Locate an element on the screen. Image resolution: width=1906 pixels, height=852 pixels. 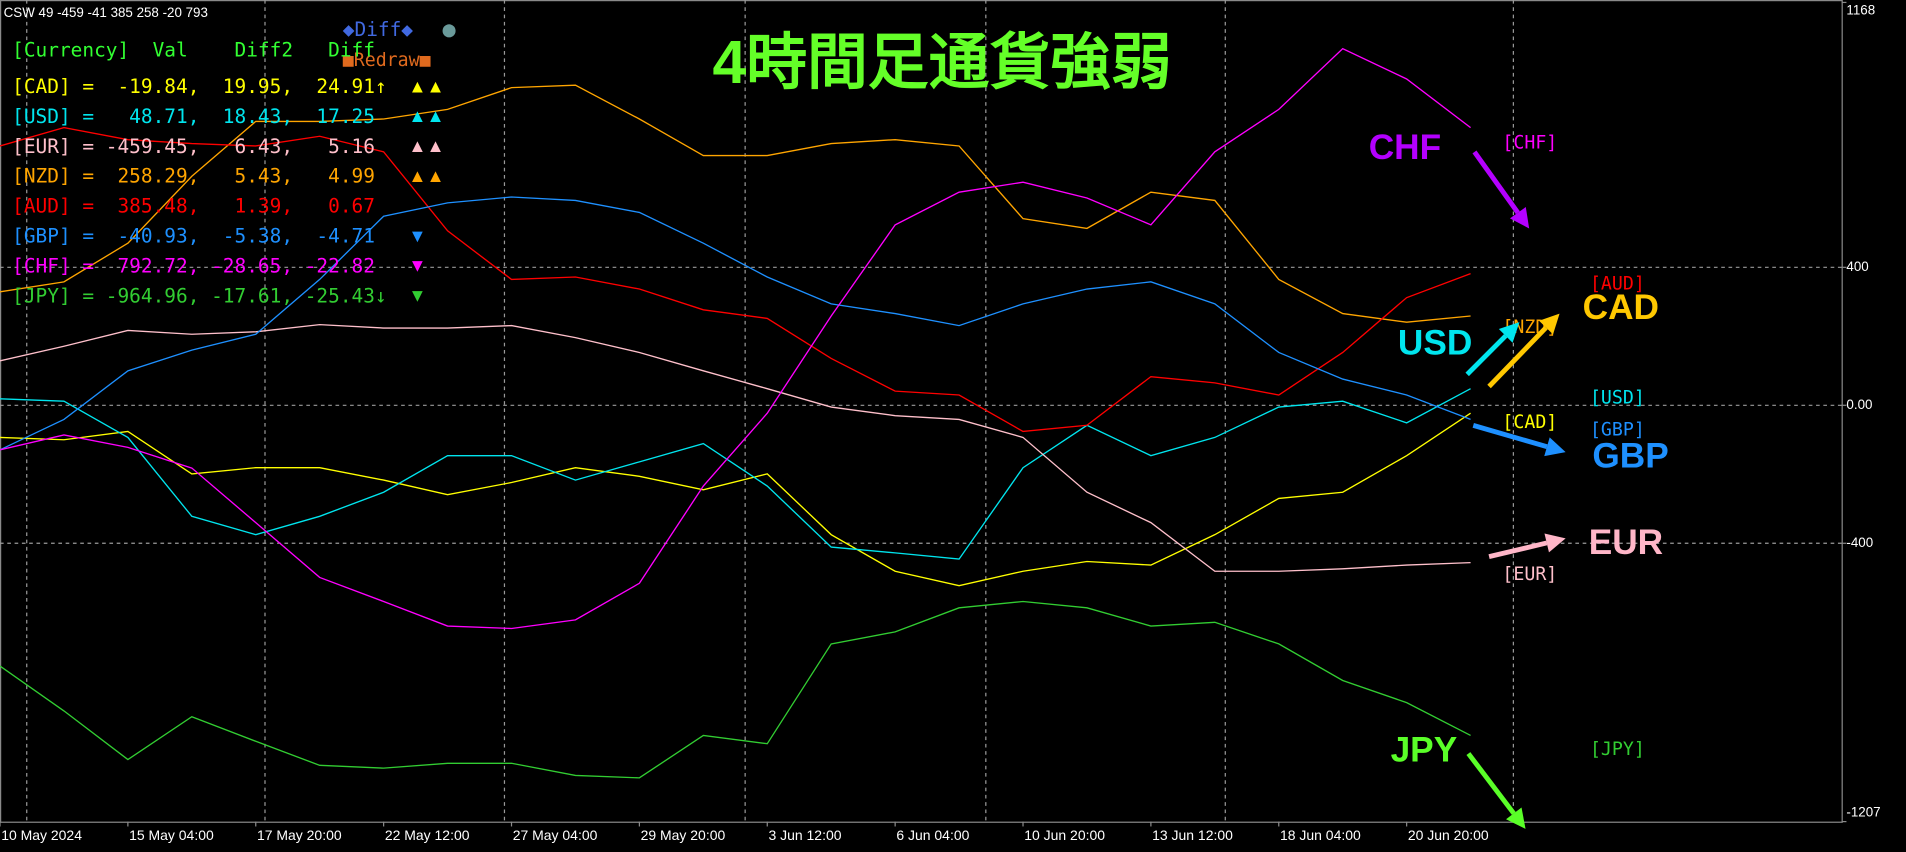
x-tick-label: 29 May 20:00 is located at coordinates (683, 835).